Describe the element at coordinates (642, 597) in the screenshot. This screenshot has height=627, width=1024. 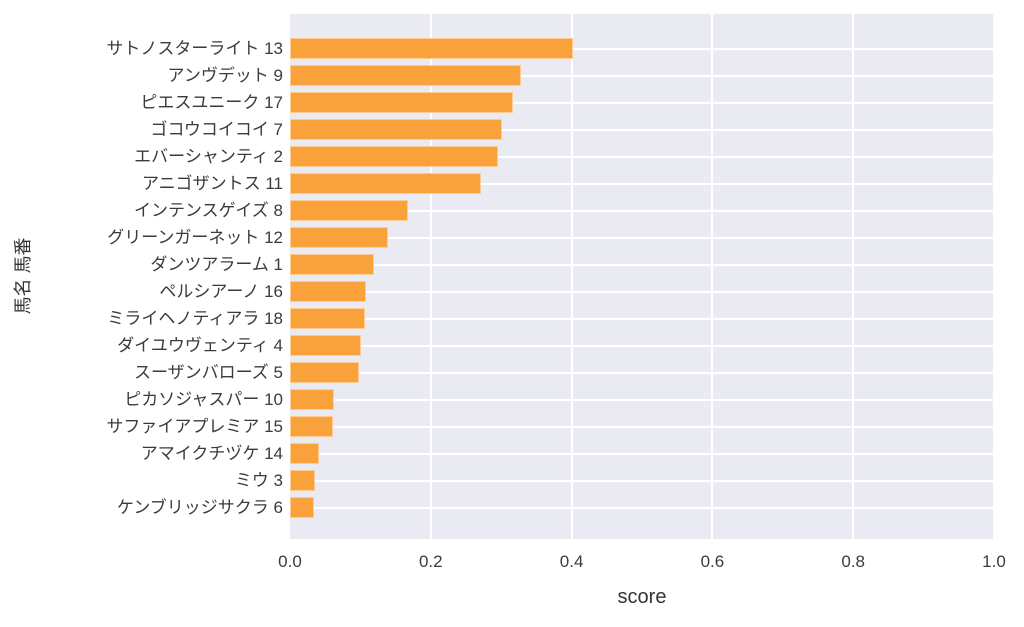
I see `x-axis-label: score` at that location.